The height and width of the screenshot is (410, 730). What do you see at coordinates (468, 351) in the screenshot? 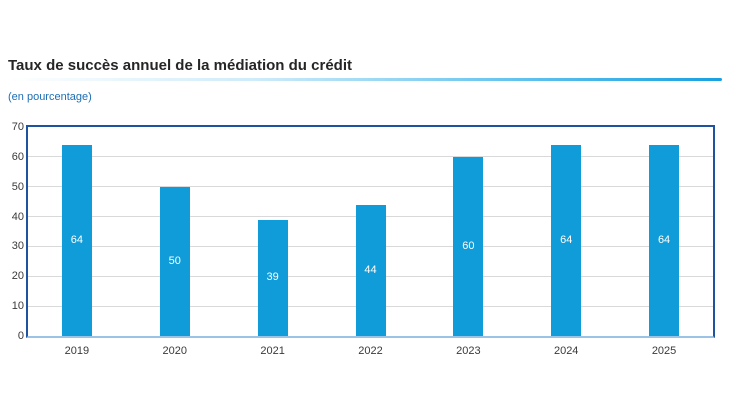
I see `x-axis-category-label: 2023` at bounding box center [468, 351].